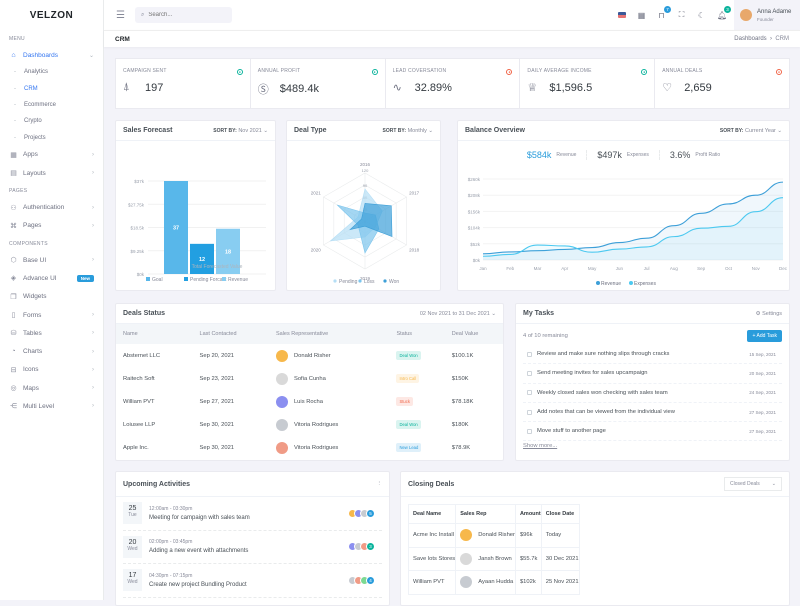 This screenshot has height=606, width=800. Describe the element at coordinates (365, 164) in the screenshot. I see `category-label: 2016` at that location.